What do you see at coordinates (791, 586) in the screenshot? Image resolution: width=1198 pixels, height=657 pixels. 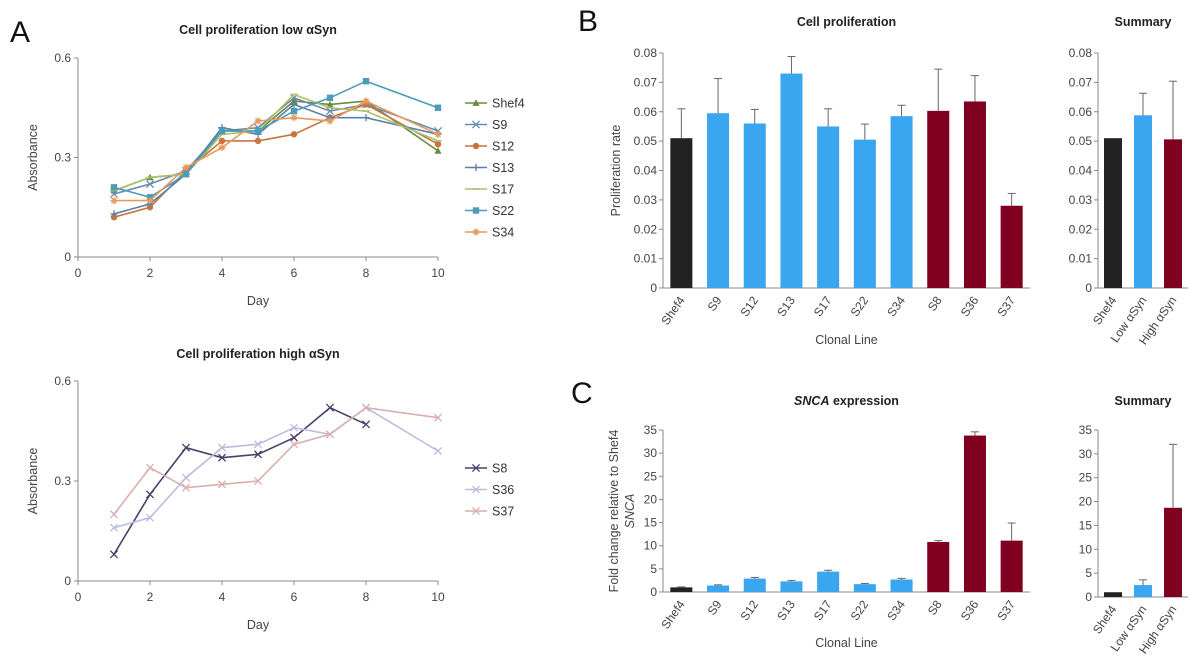 I see `bar-S13` at bounding box center [791, 586].